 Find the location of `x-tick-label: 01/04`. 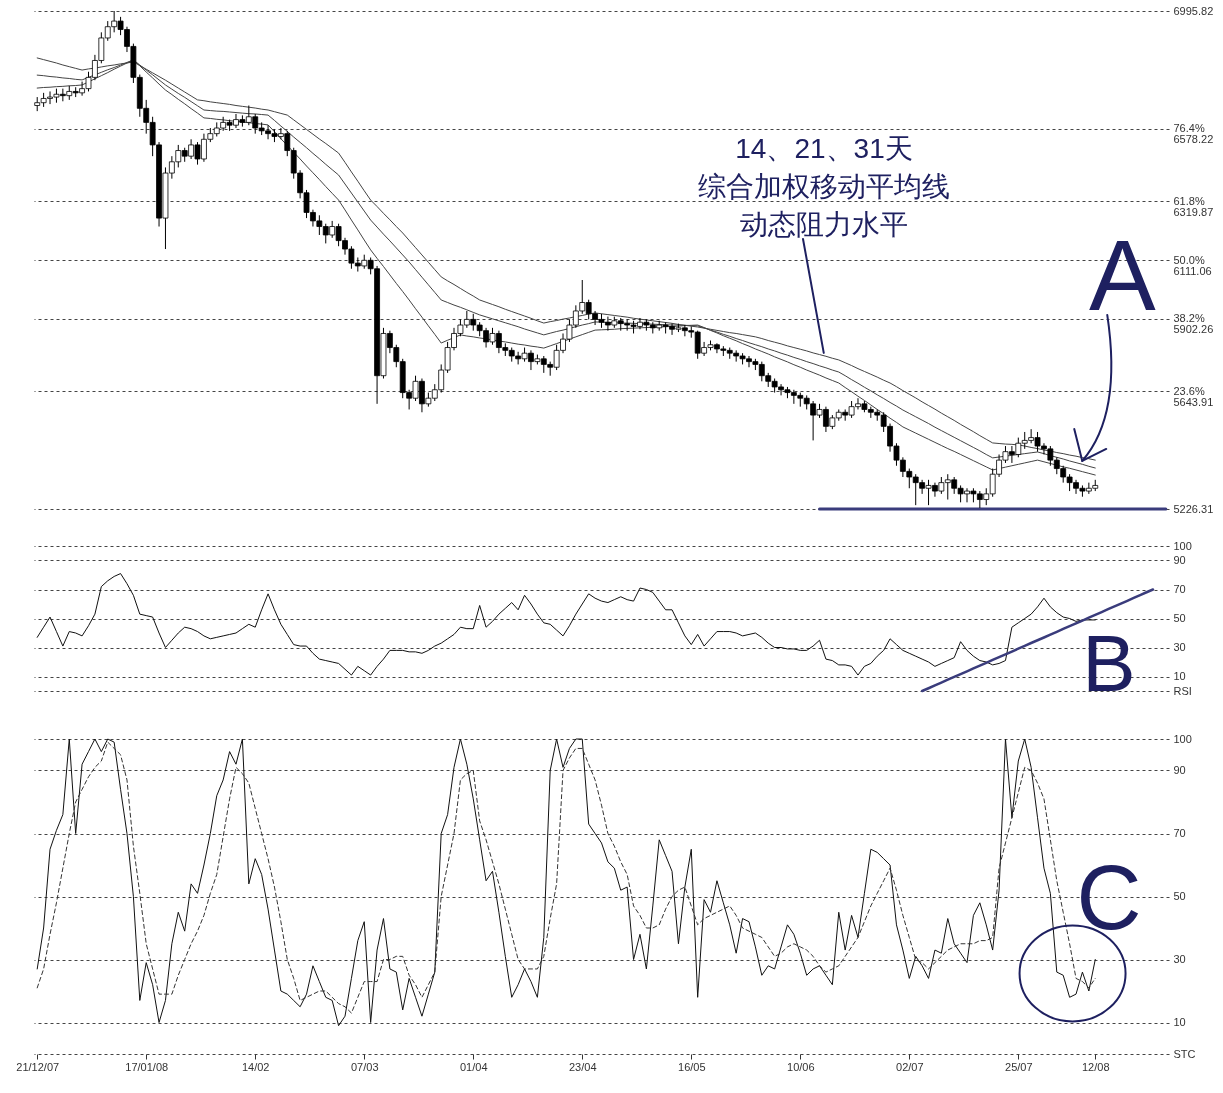

x-tick-label: 01/04 is located at coordinates (473, 1066).